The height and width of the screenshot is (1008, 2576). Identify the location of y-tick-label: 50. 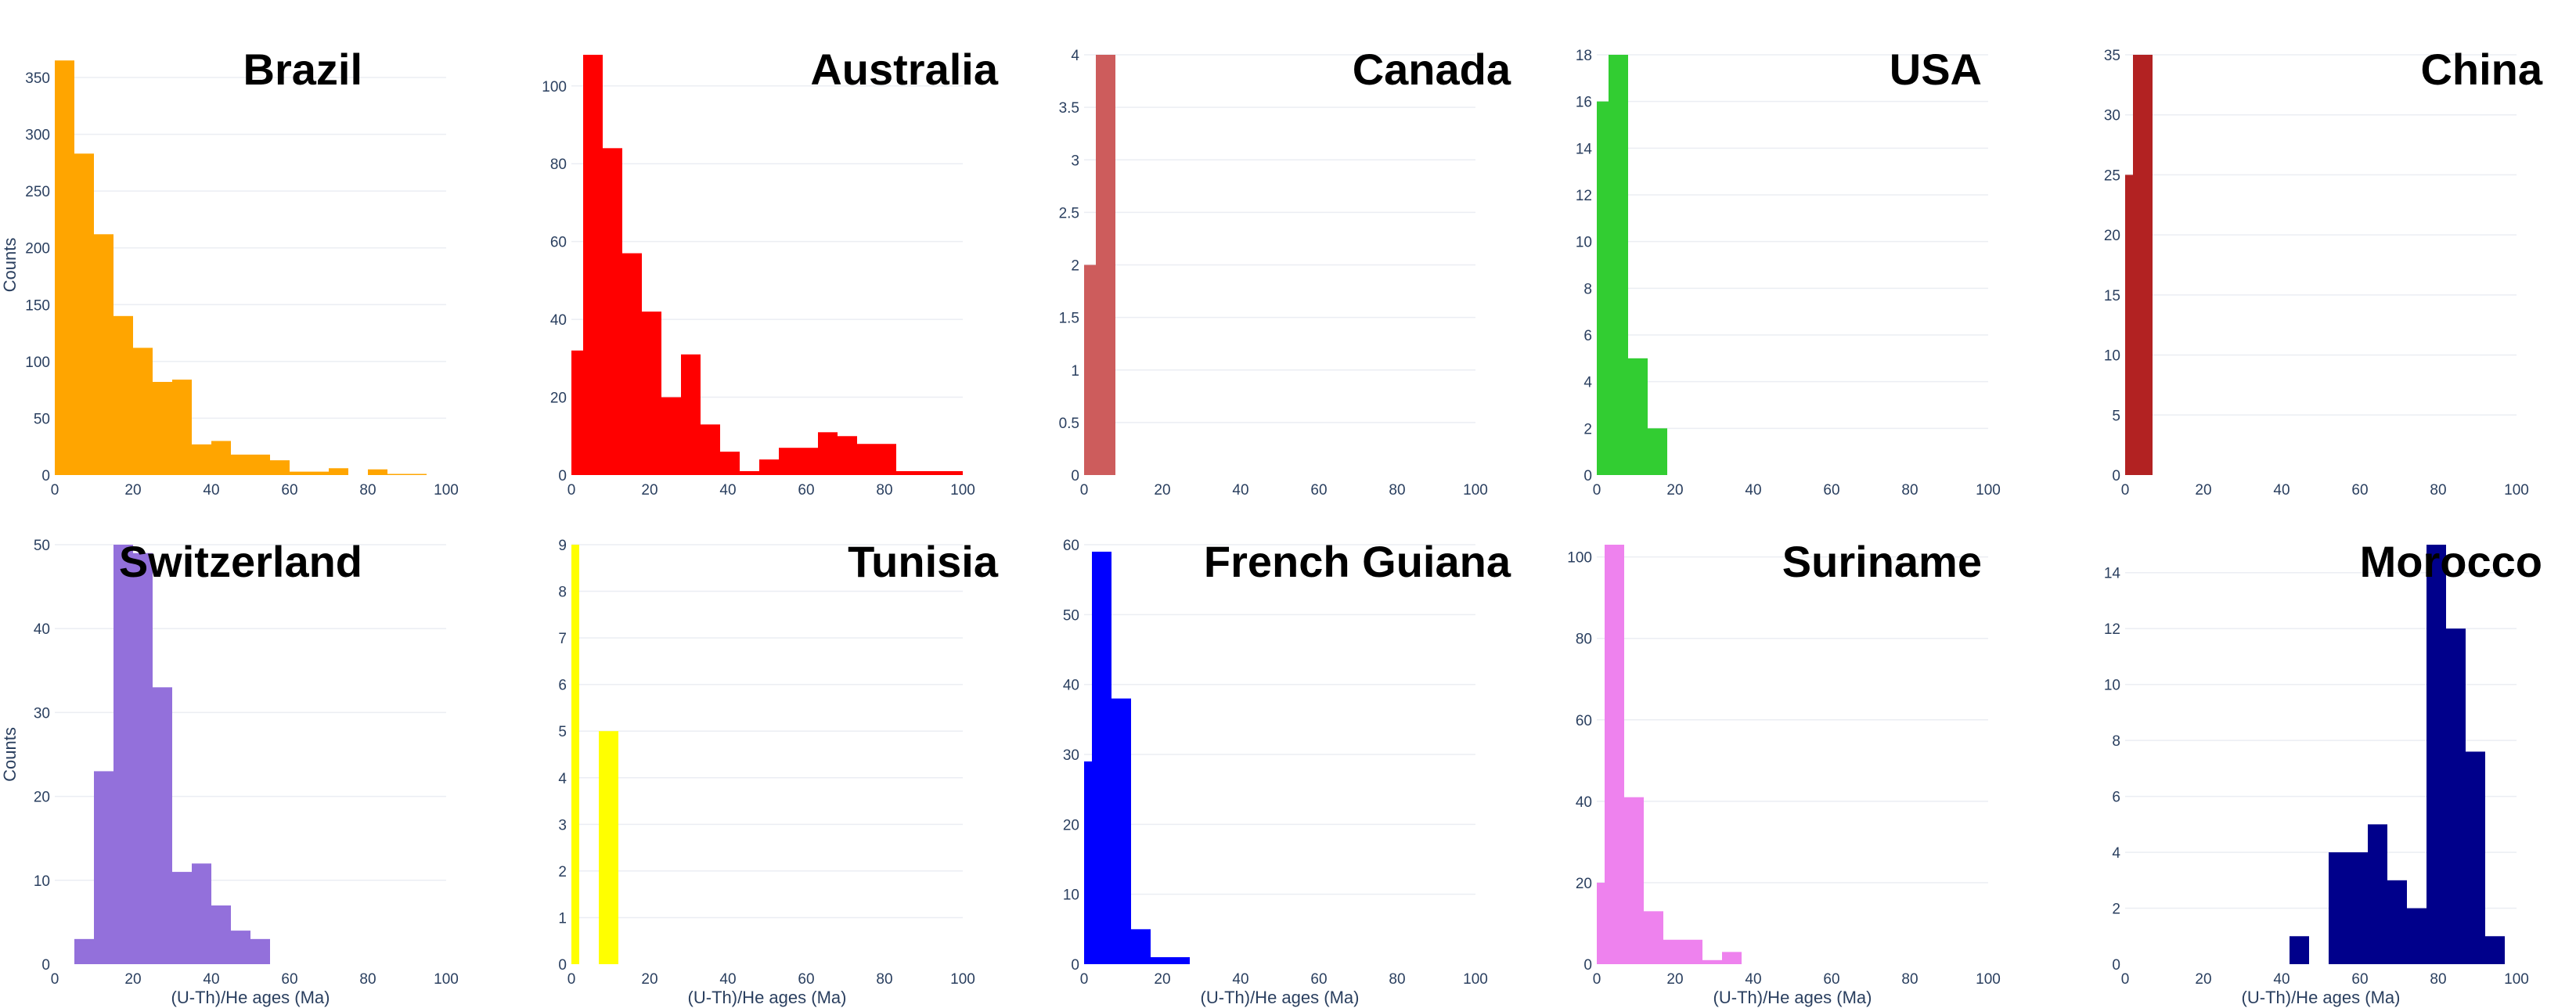
(42, 419).